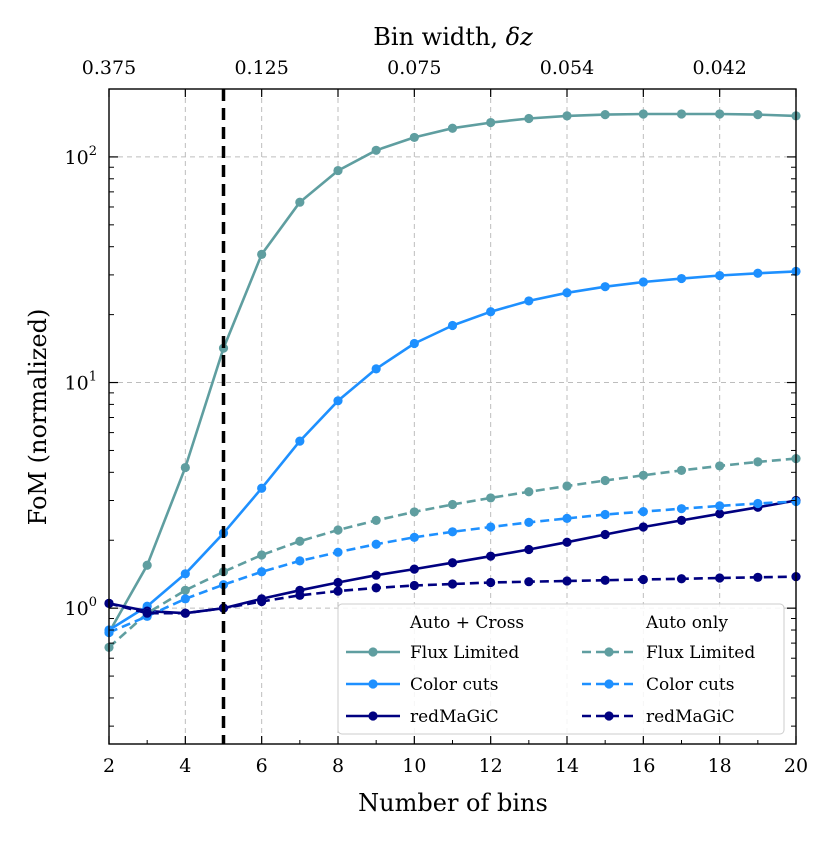 The width and height of the screenshot is (831, 847). I want to click on x-tick-label: 20, so click(796, 766).